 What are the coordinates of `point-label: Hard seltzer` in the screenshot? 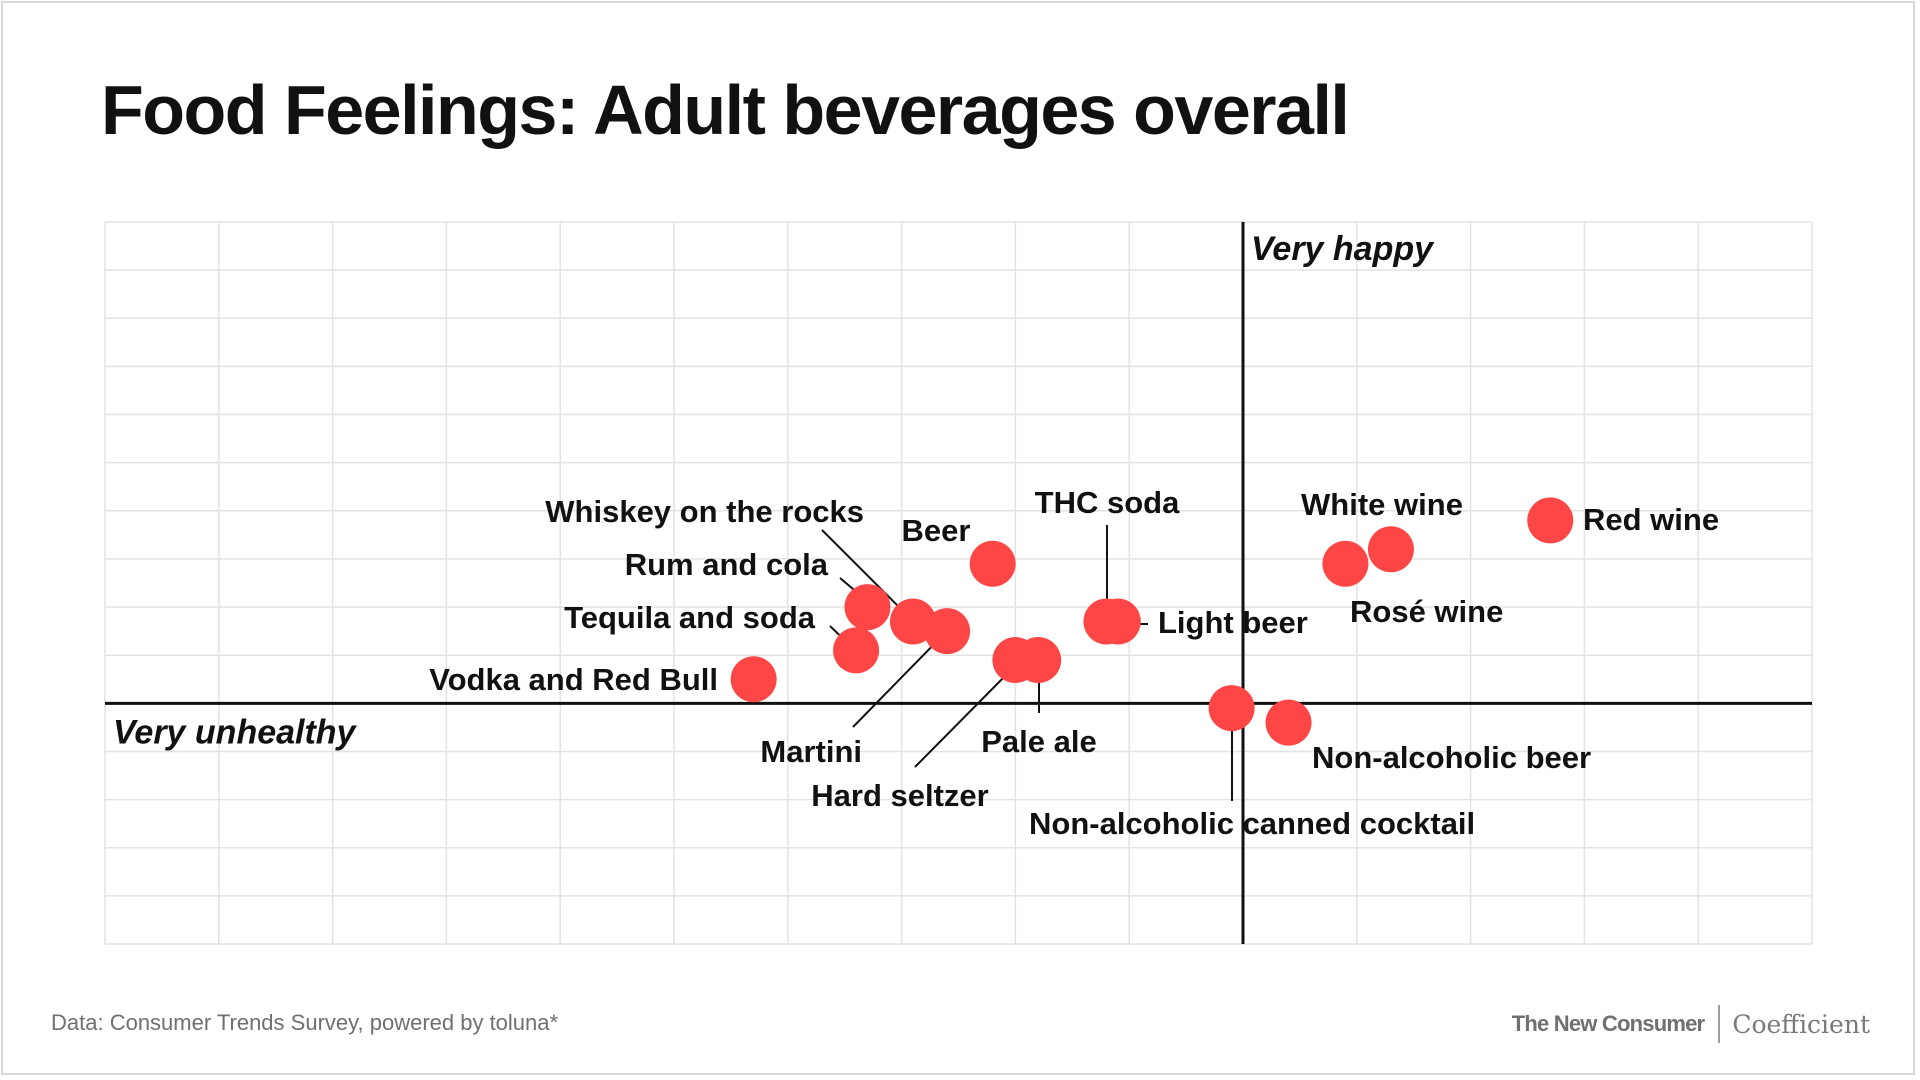 It's located at (899, 795).